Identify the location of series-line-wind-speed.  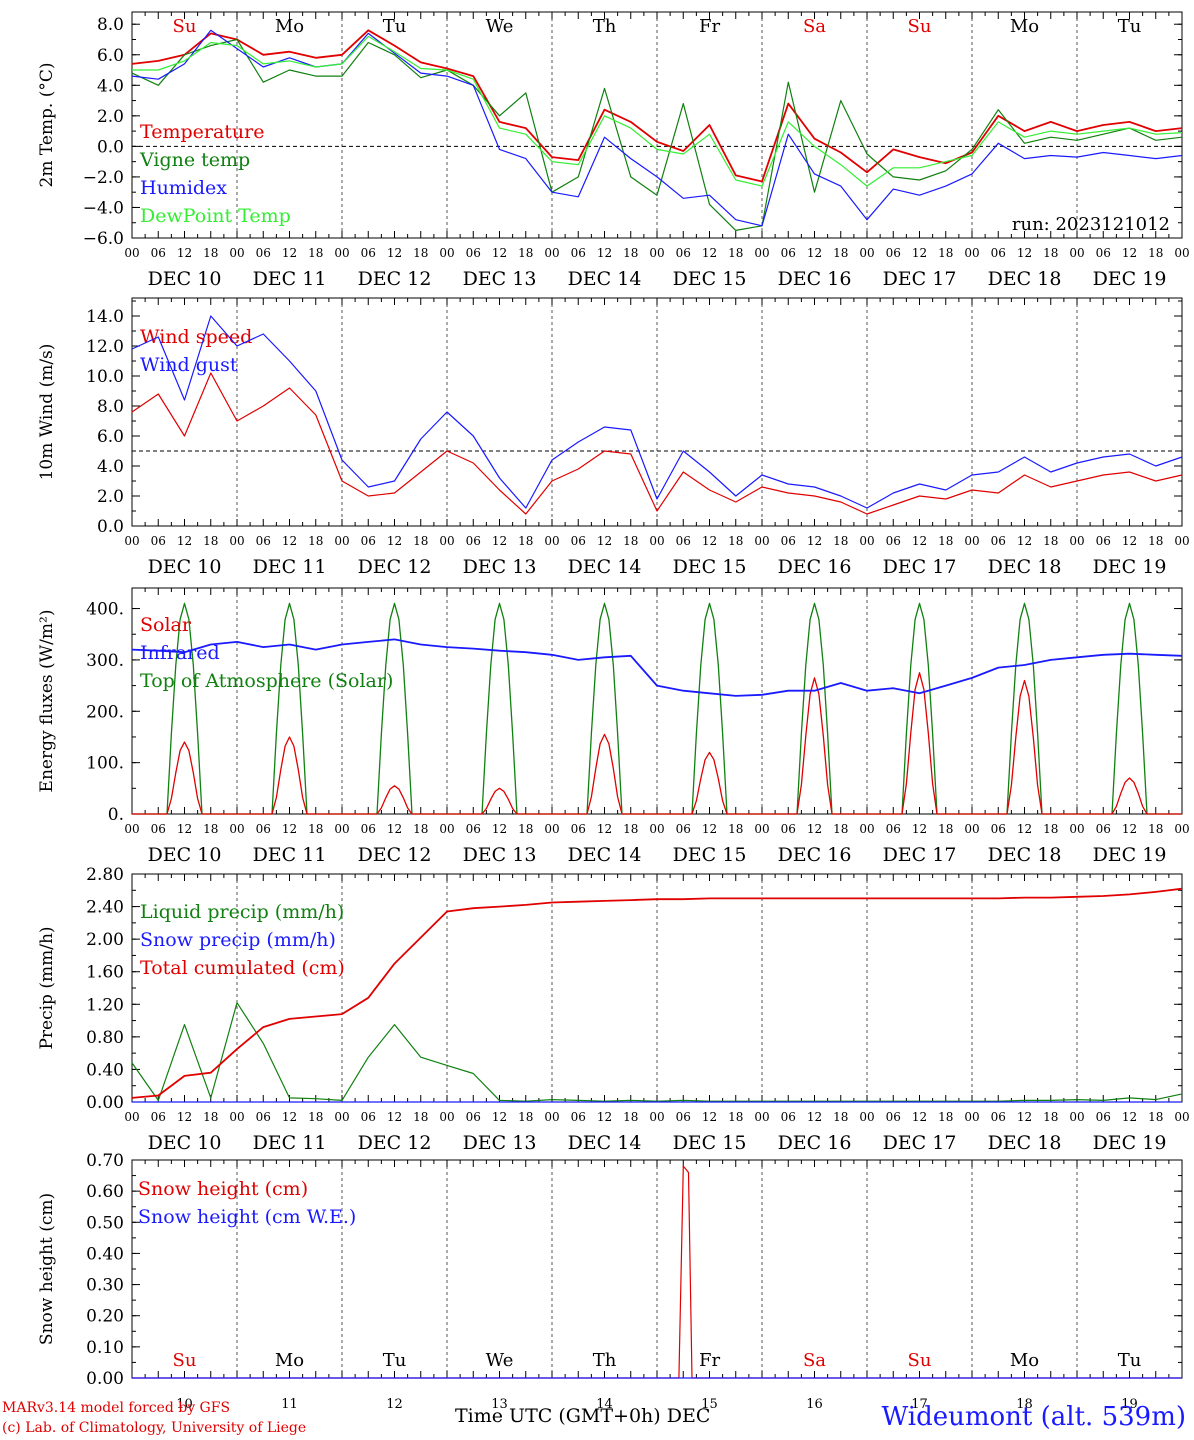
(657, 443).